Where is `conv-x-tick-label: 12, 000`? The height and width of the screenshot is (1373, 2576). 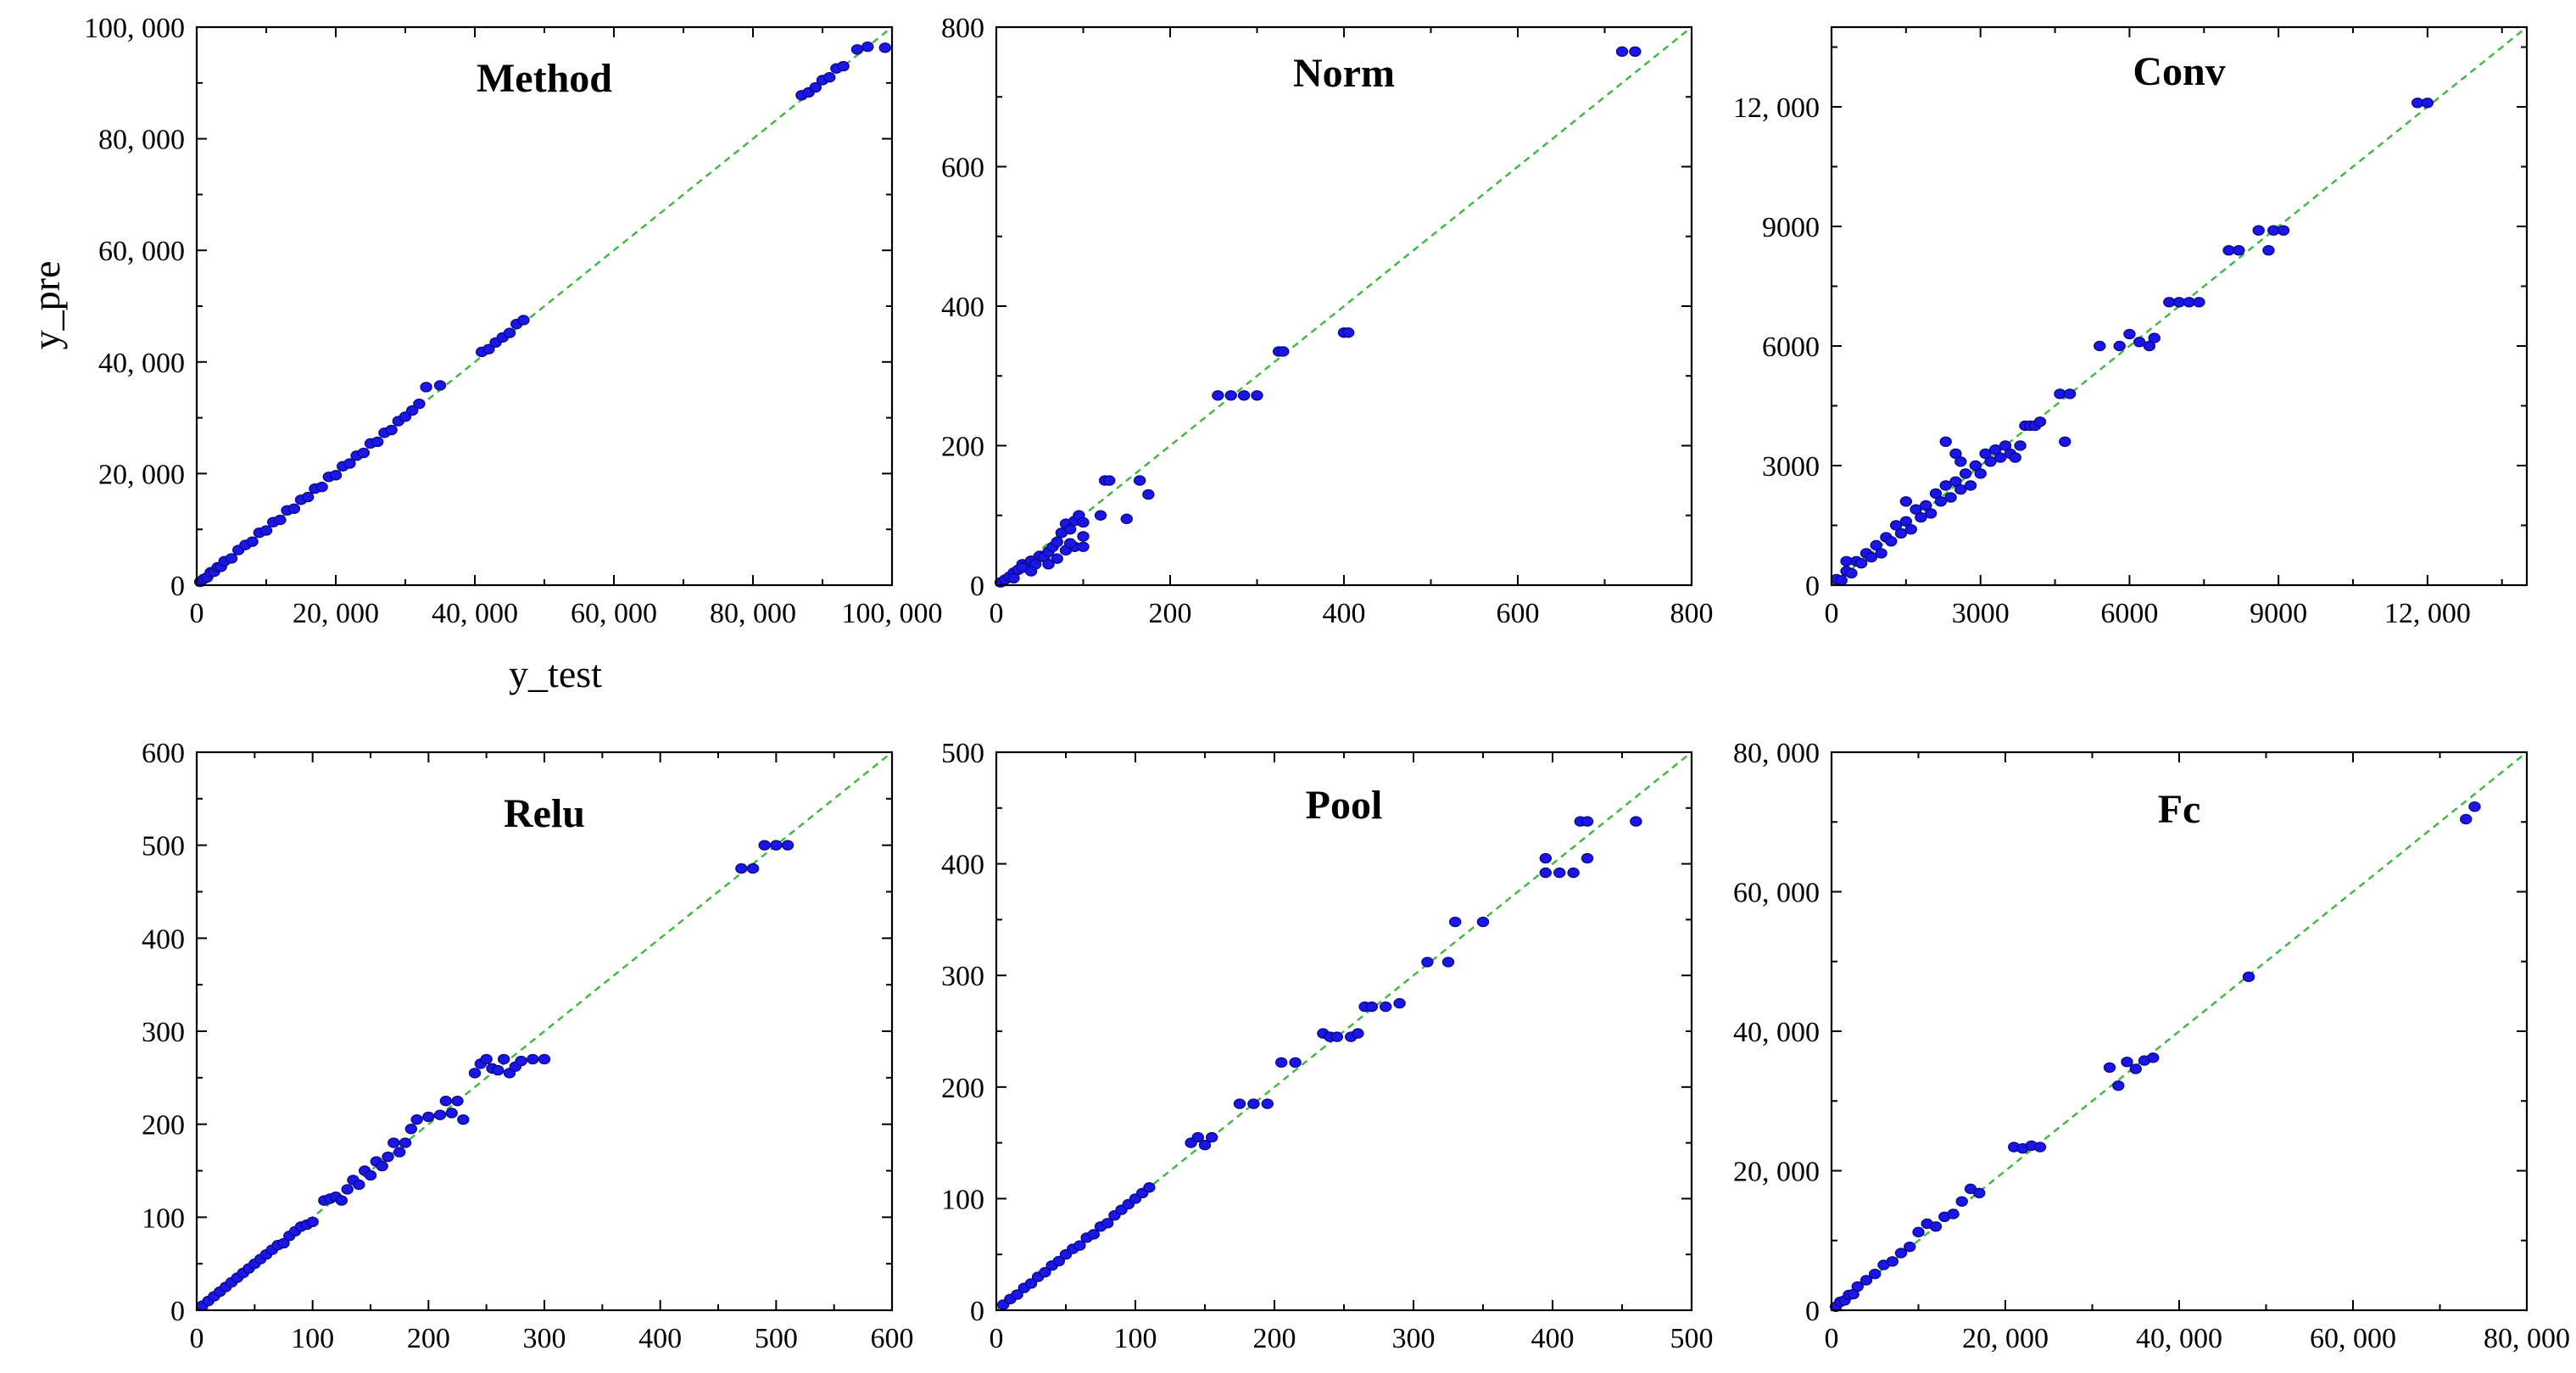
conv-x-tick-label: 12, 000 is located at coordinates (2427, 613).